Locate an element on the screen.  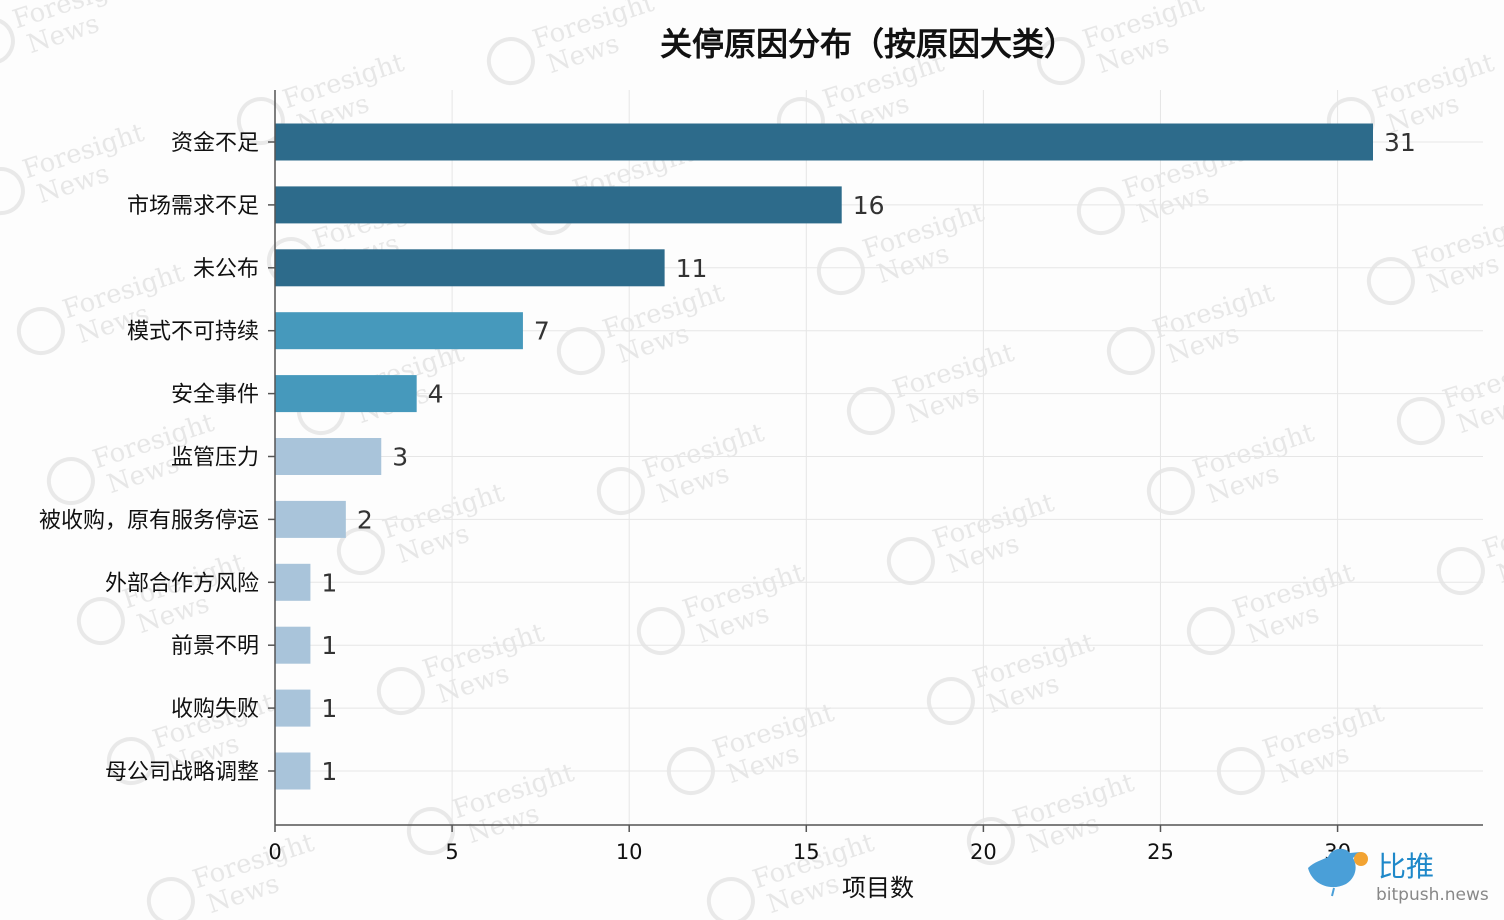
bitpush-logo: 比推 bitpush.news is located at coordinates (1398, 876).